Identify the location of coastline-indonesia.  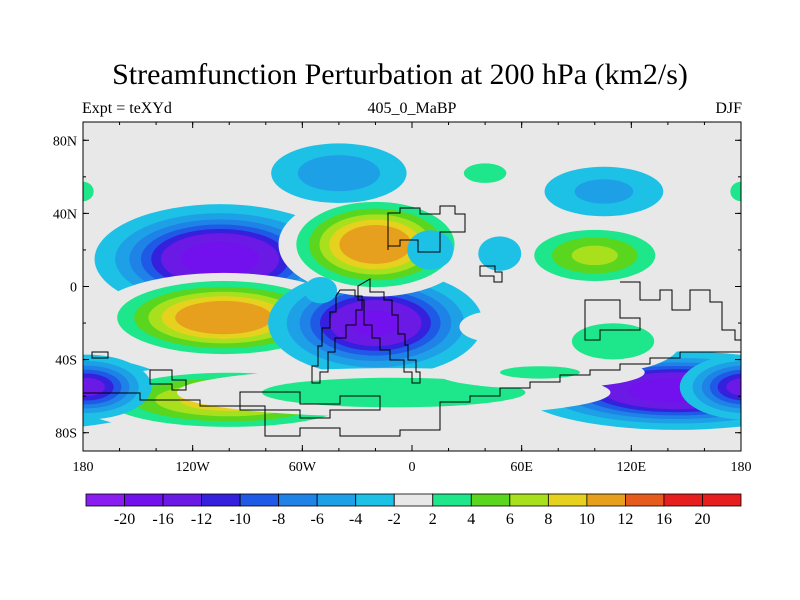
(612, 320).